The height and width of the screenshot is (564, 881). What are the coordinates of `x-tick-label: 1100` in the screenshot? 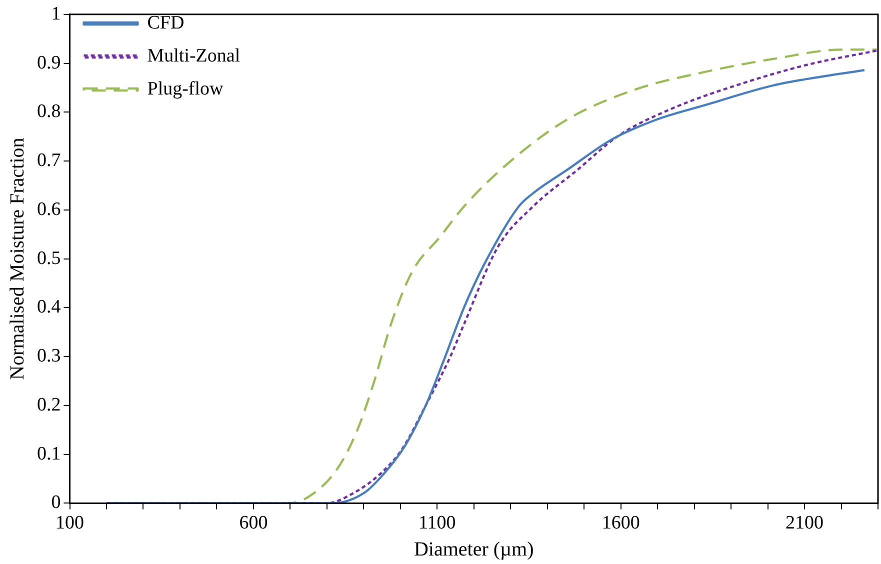 It's located at (437, 523).